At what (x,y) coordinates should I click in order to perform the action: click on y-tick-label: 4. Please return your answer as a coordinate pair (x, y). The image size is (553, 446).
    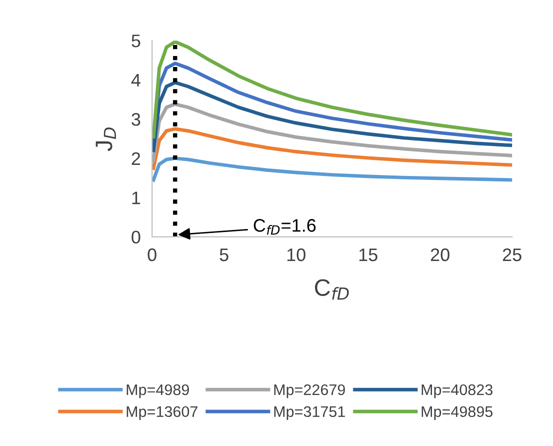
    Looking at the image, I should click on (135, 80).